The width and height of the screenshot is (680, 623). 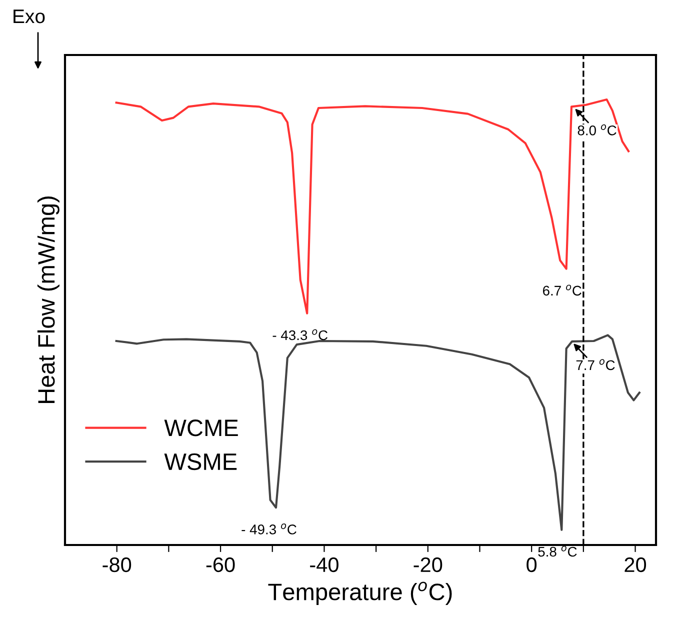 I want to click on x-tick-label: -20, so click(x=428, y=564).